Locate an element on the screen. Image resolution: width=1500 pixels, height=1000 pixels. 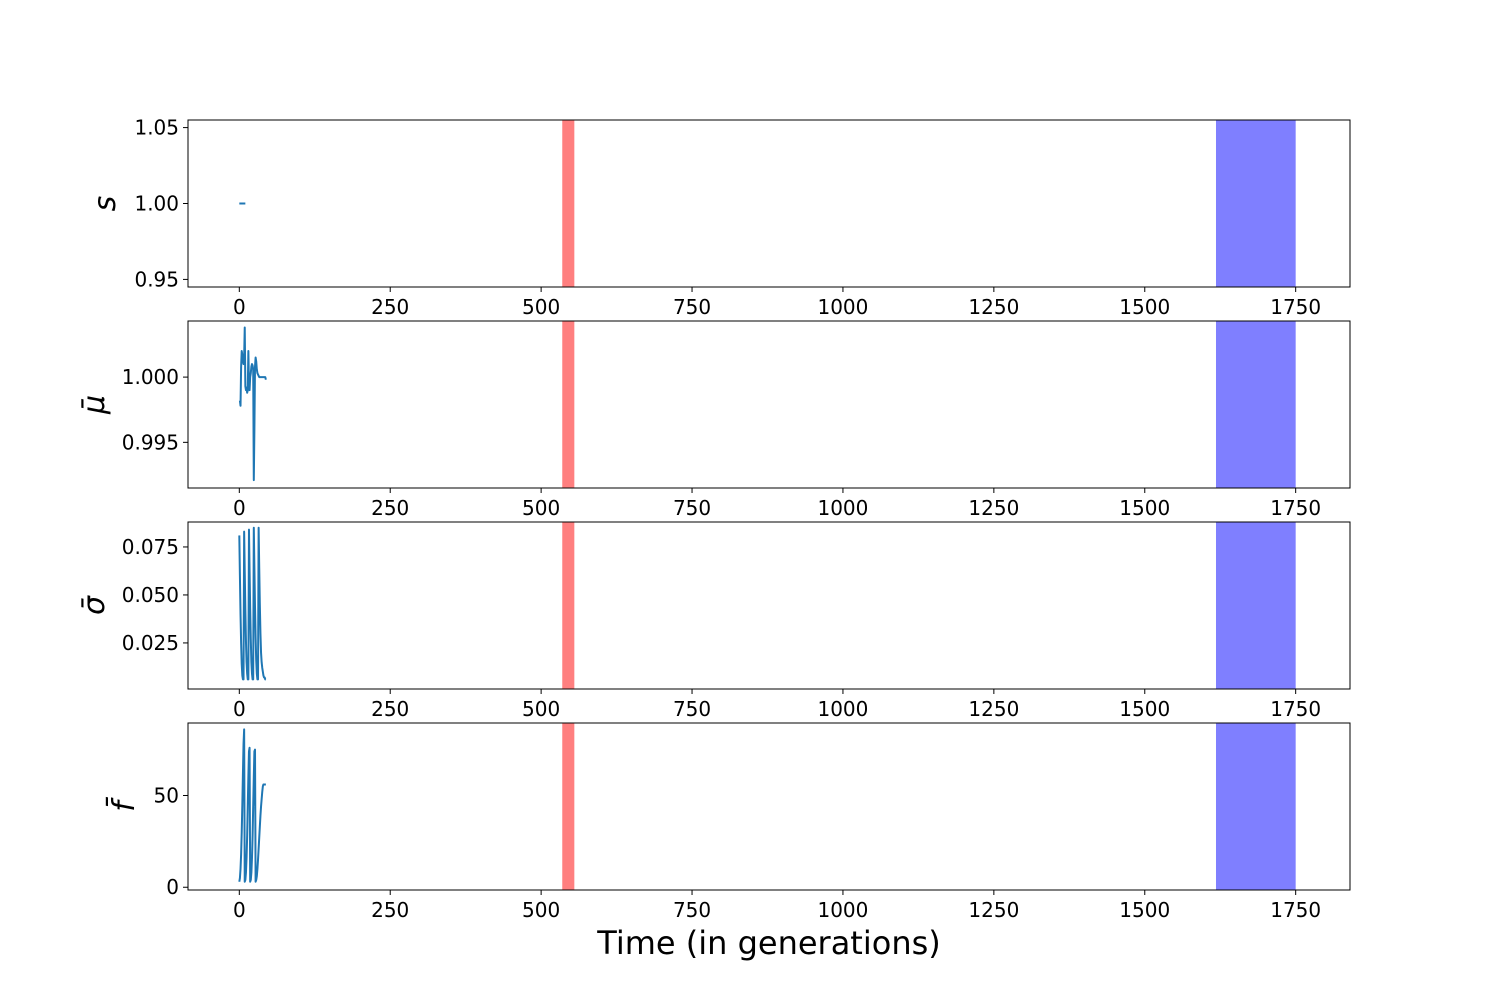
y-tick-label: 0.025 is located at coordinates (150, 643).